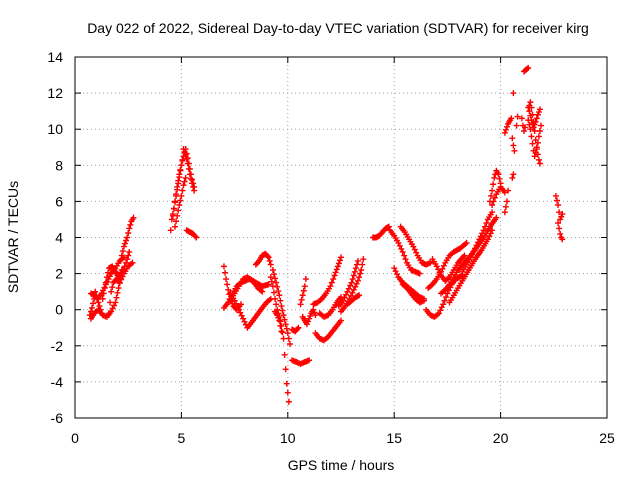 Image resolution: width=640 pixels, height=480 pixels. I want to click on y-tick-label: -6, so click(57, 418).